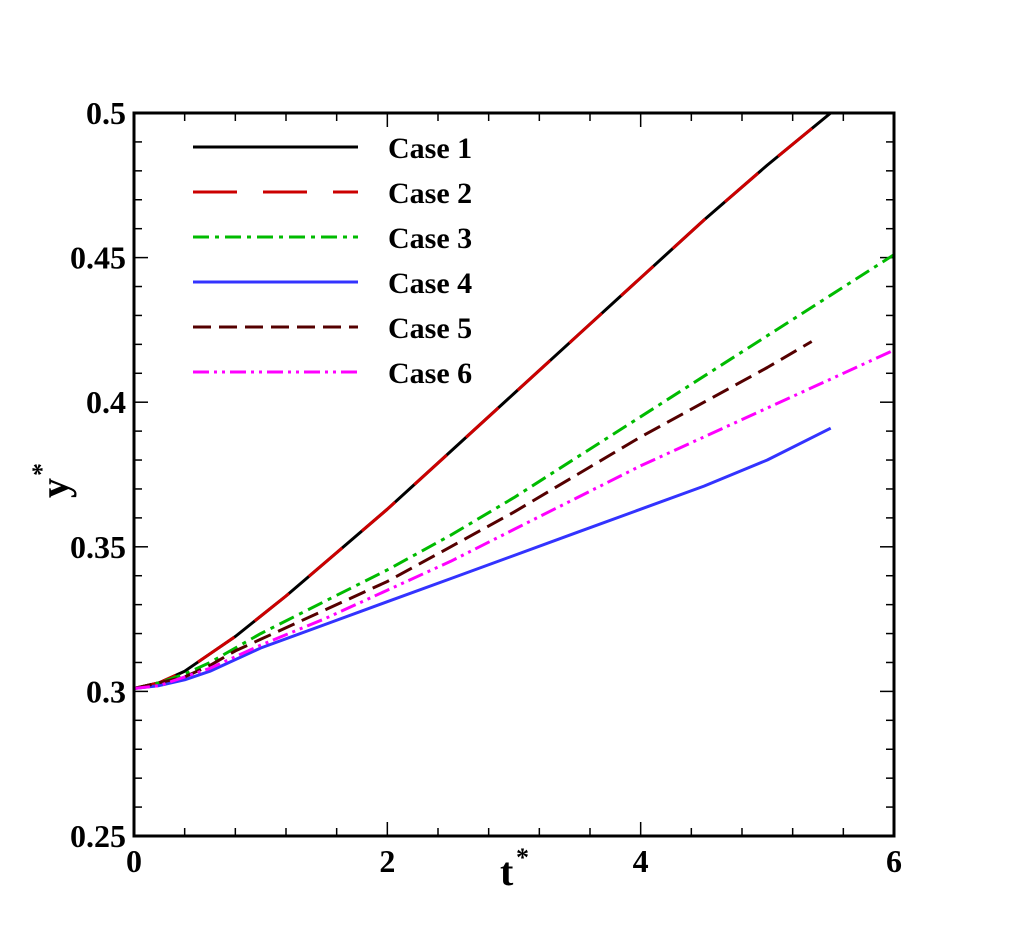  I want to click on legend: Case 1 Case 2 Case 3 Case 4 Case 5 Case 6, so click(332, 261).